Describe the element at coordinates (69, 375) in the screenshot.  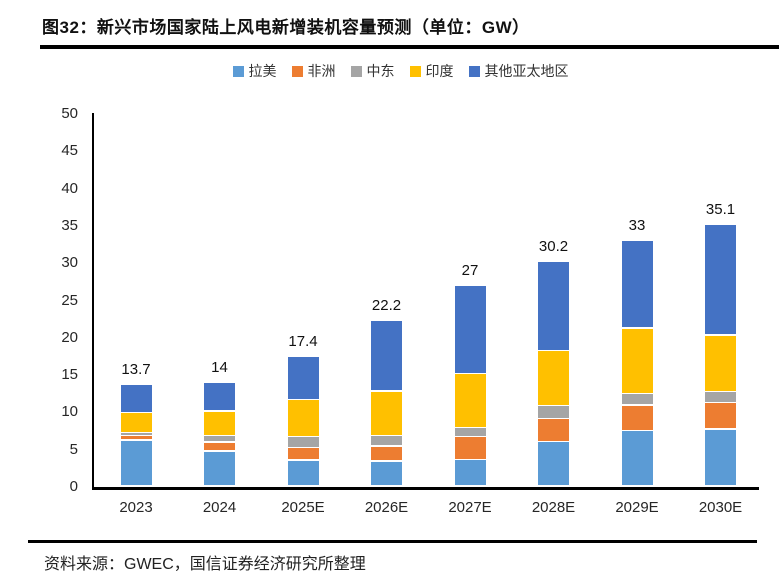
I see `y-axis-tick-label: 15` at that location.